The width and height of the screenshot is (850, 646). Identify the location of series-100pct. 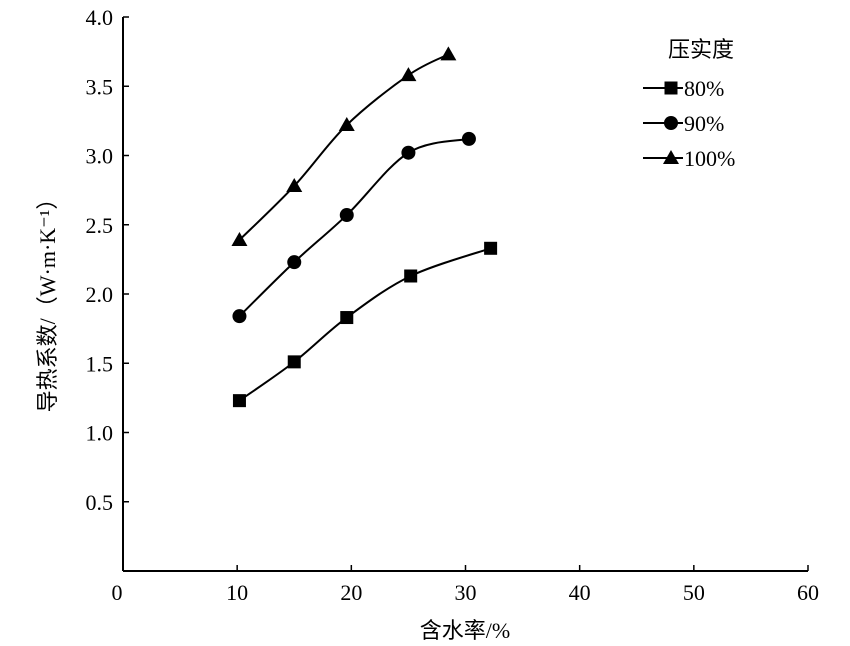
(344, 146).